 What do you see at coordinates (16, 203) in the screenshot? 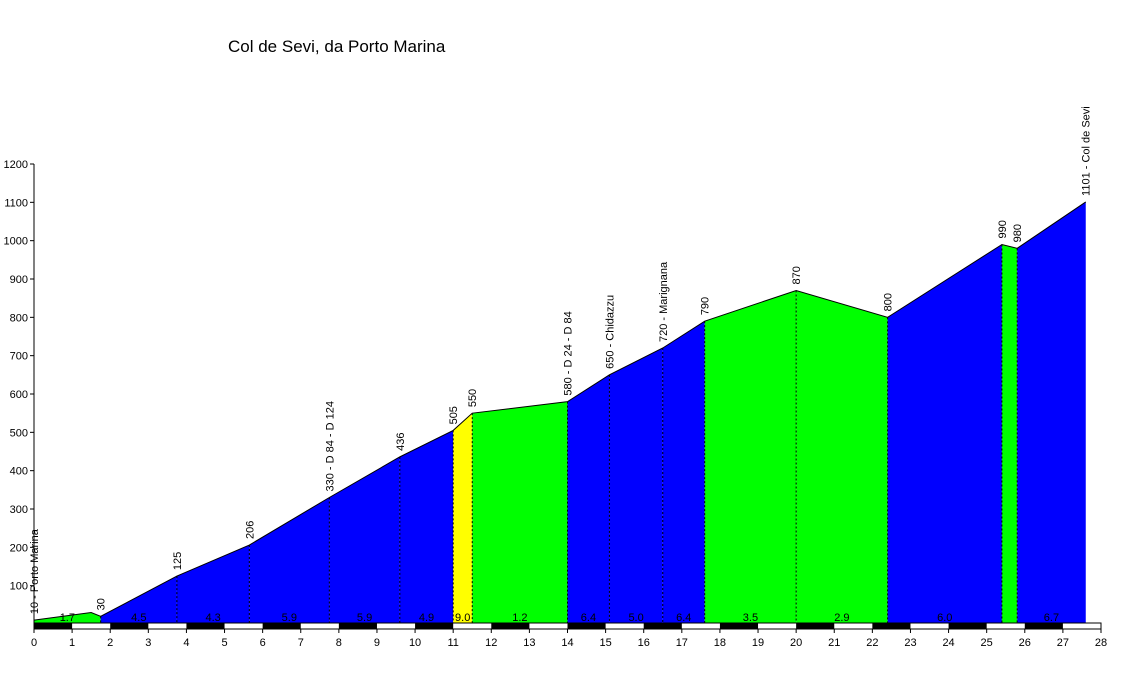
I see `y-tick-label-1100: 1100` at bounding box center [16, 203].